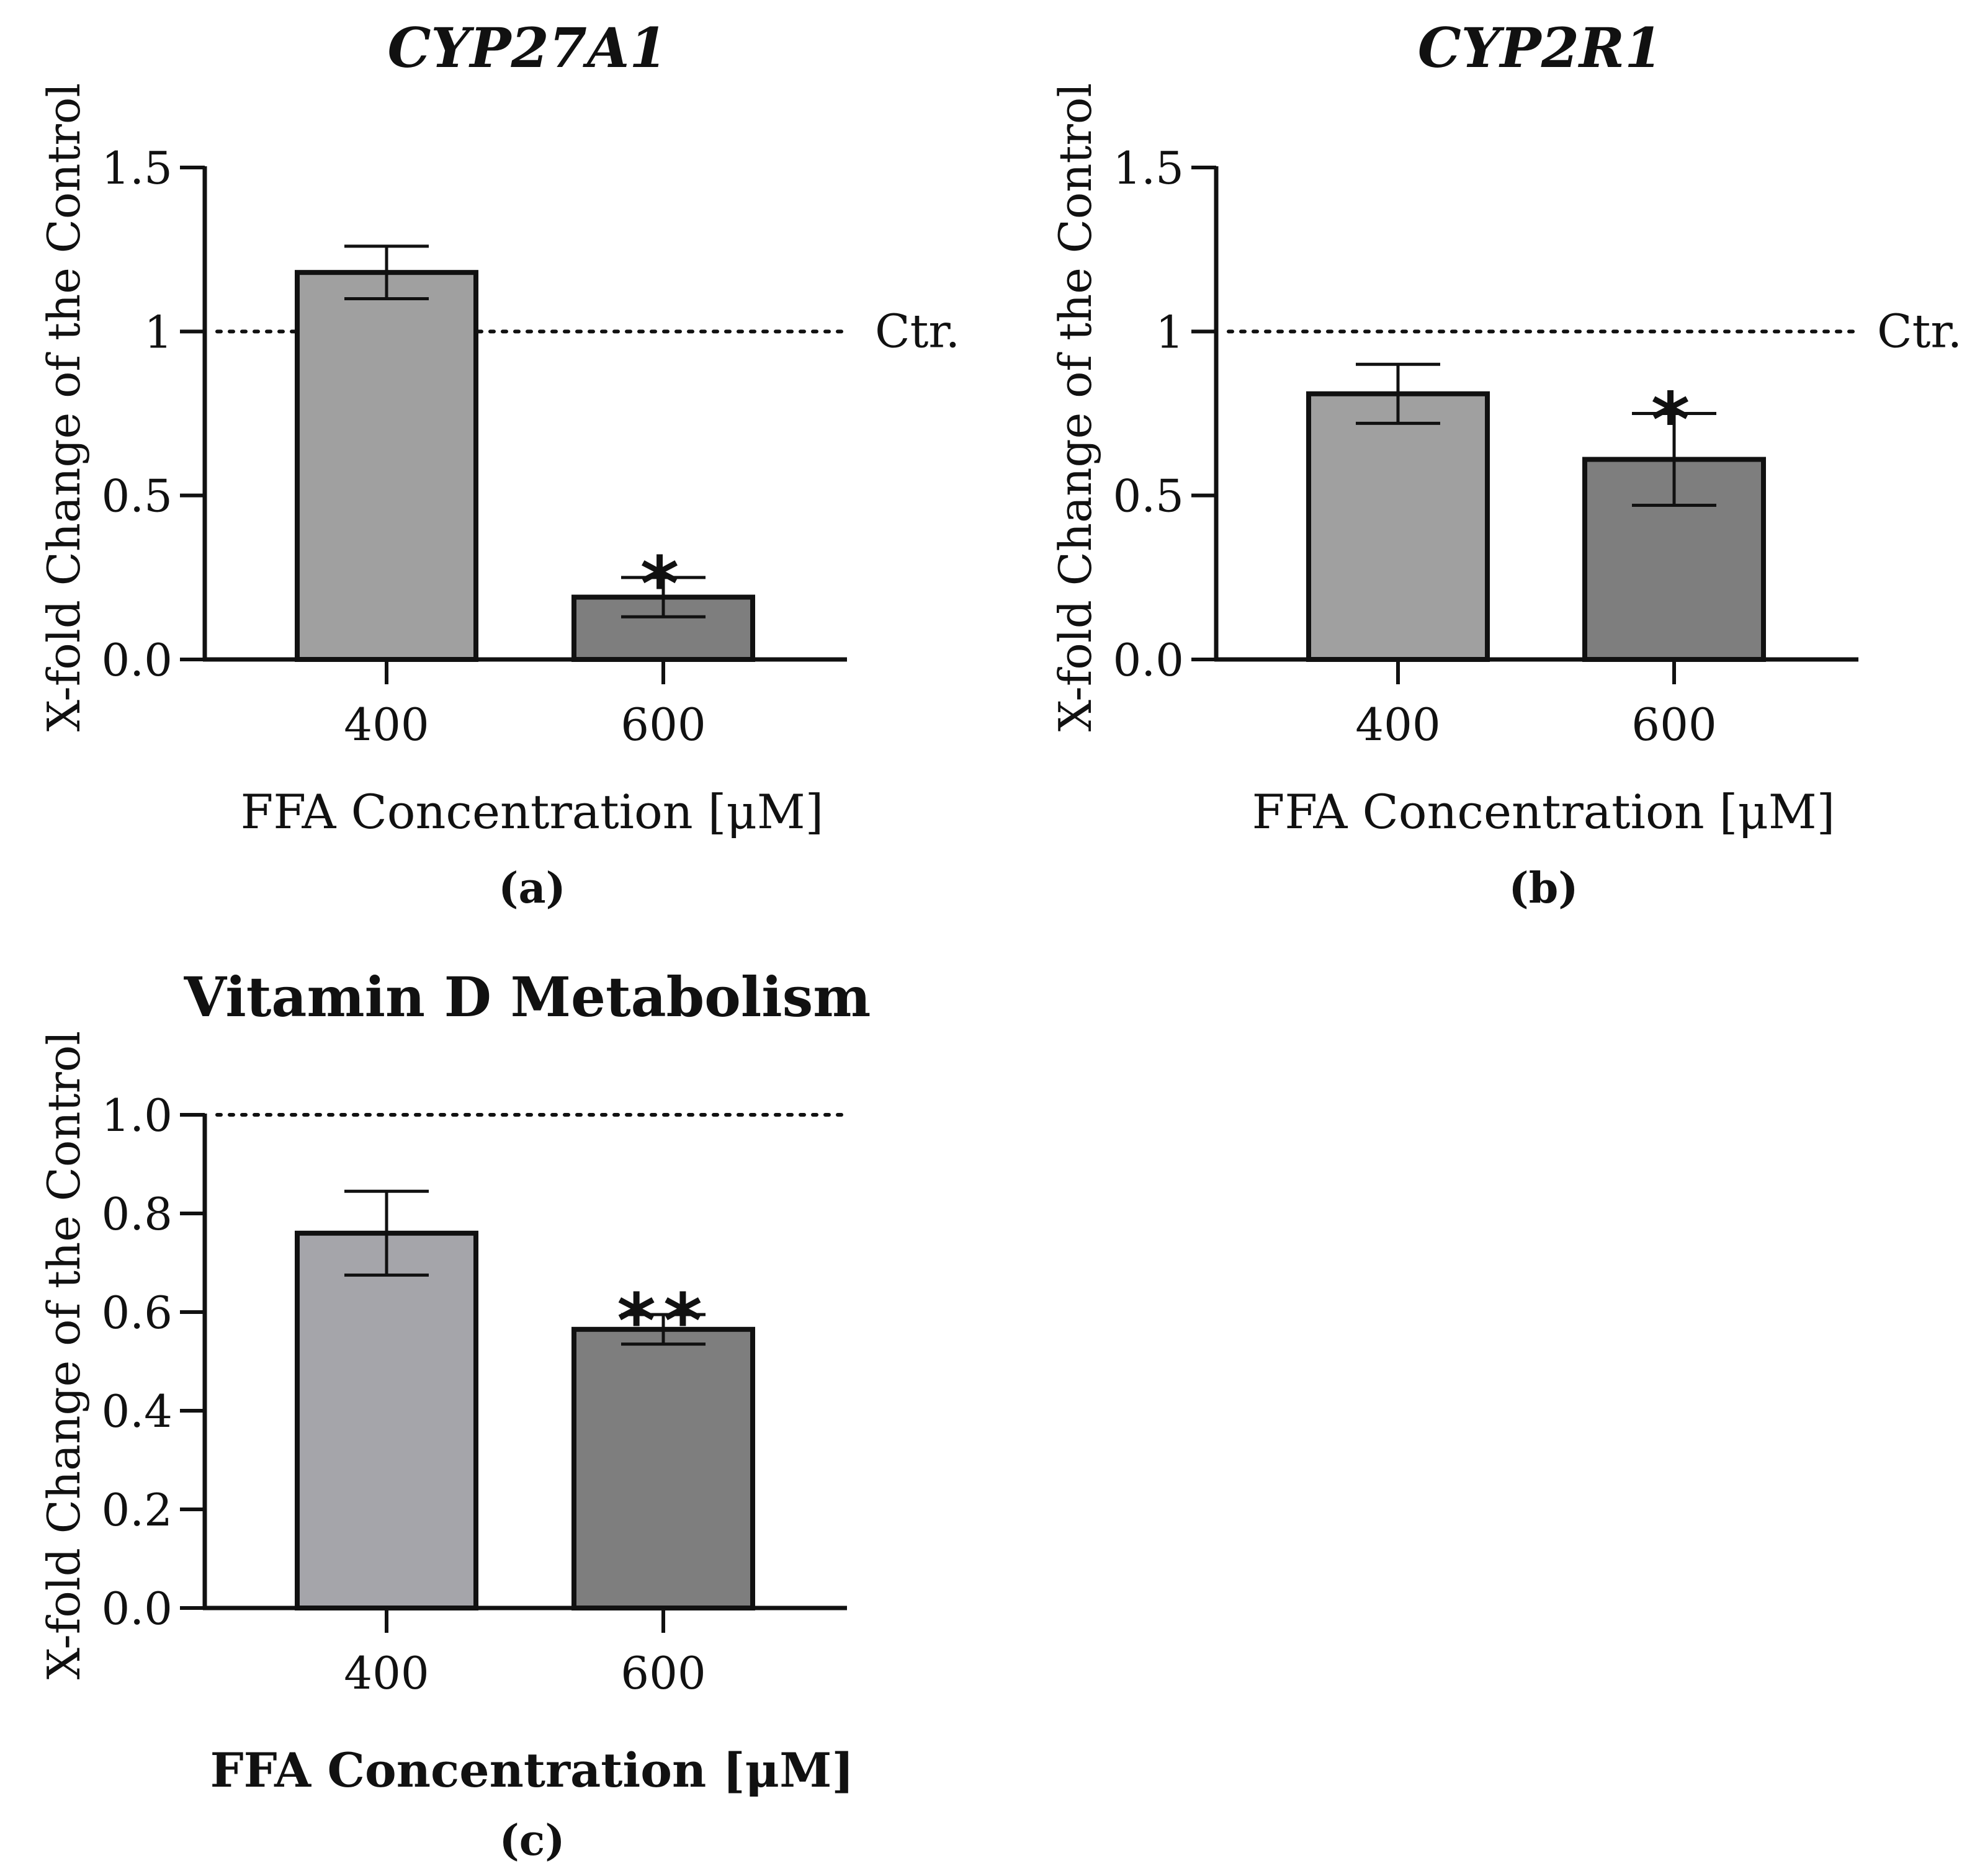  What do you see at coordinates (1541, 48) in the screenshot?
I see `chart-title: CYP2R1` at bounding box center [1541, 48].